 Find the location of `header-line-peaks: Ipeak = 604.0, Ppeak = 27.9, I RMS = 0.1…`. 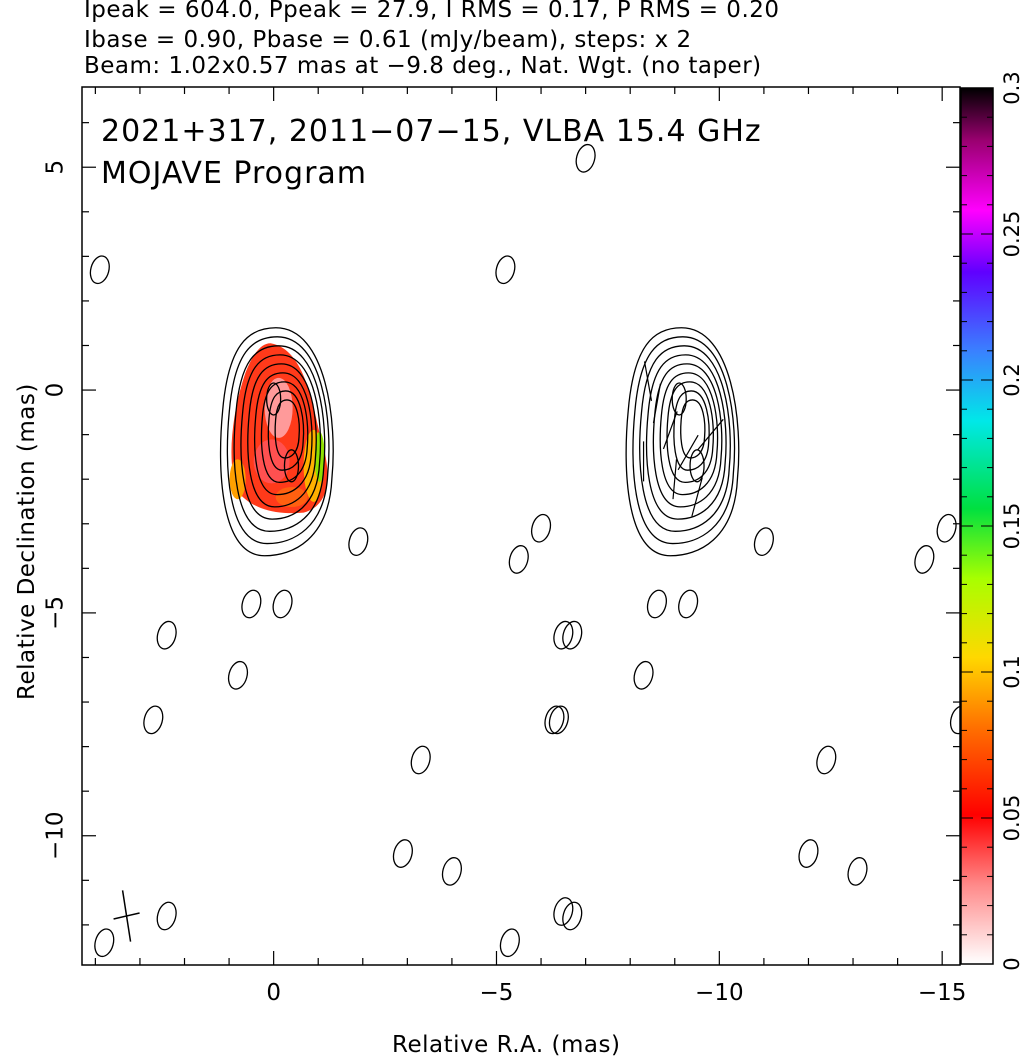

header-line-peaks: Ipeak = 604.0, Ppeak = 27.9, I RMS = 0.1… is located at coordinates (432, 11).